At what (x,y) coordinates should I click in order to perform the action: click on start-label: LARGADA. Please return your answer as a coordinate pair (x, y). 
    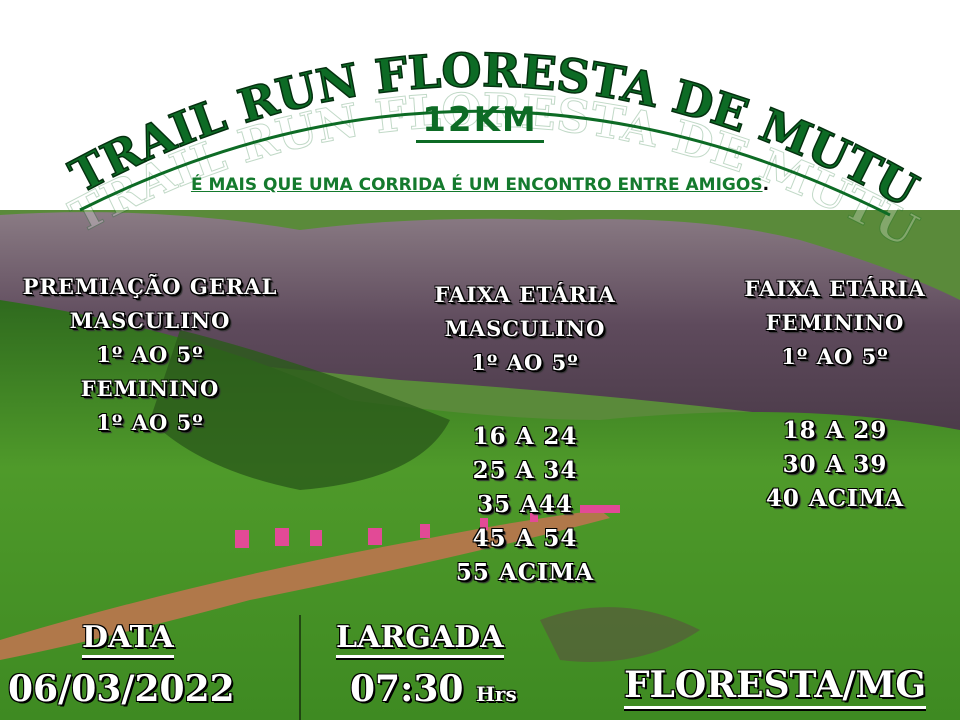
    Looking at the image, I should click on (420, 639).